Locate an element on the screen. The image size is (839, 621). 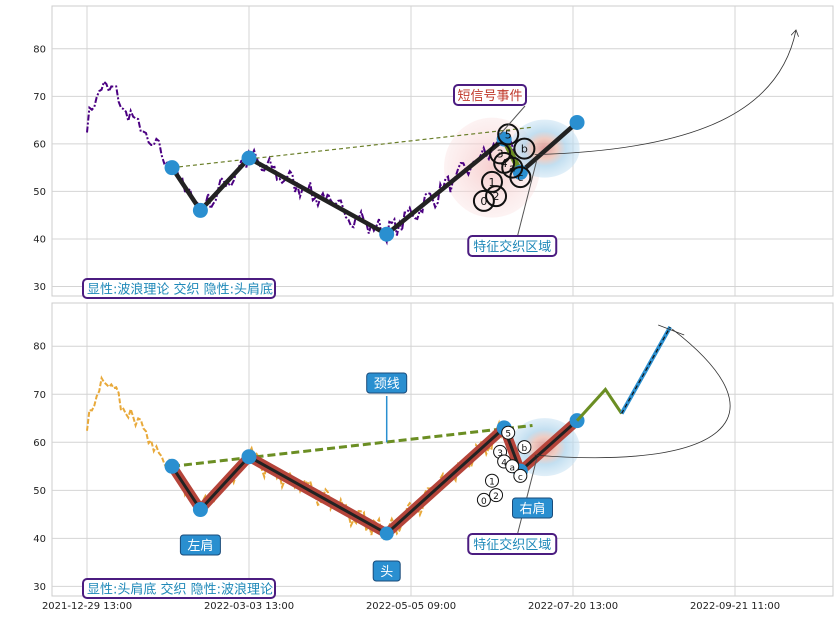
left-shoulder-box is located at coordinates (200, 545).